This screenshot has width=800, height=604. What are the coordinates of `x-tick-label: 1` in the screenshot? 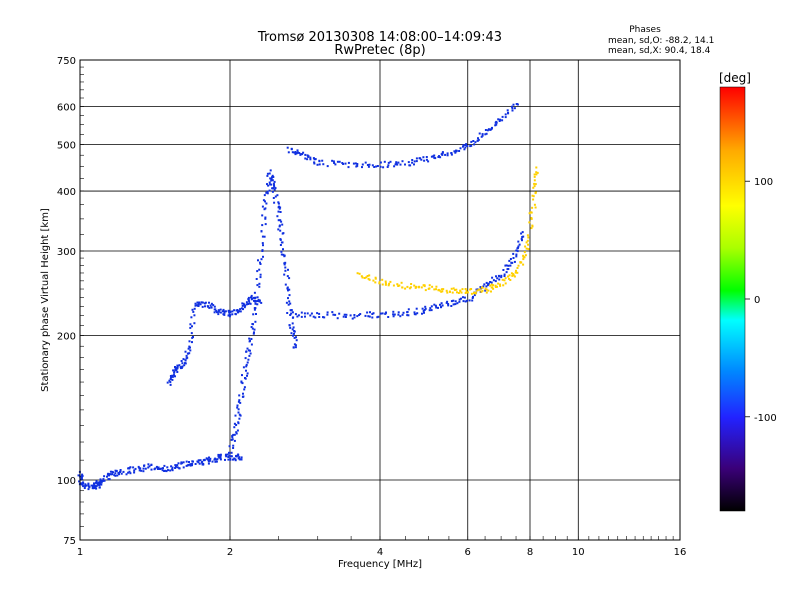 It's located at (80, 552).